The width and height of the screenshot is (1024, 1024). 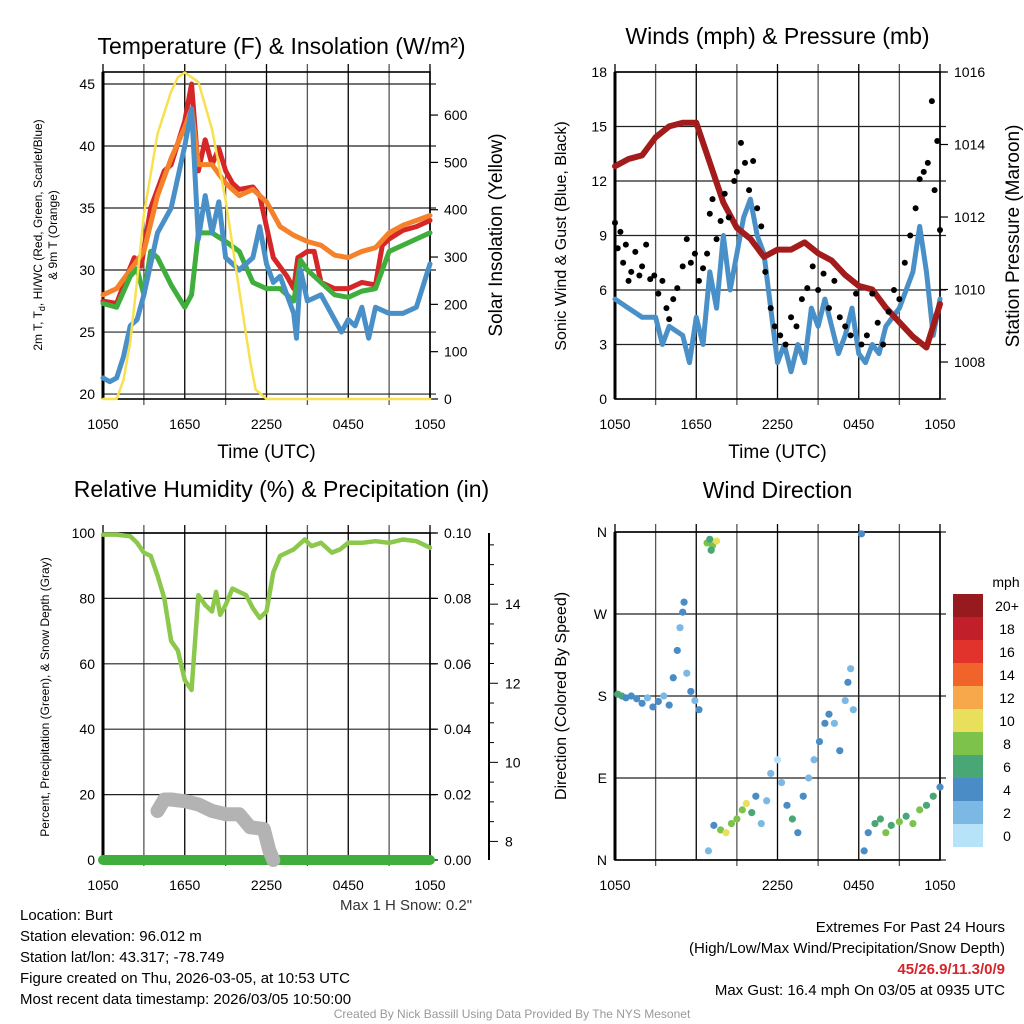 What do you see at coordinates (122, 957) in the screenshot?
I see `lat-lon: Station lat/lon: 43.317; -78.749` at bounding box center [122, 957].